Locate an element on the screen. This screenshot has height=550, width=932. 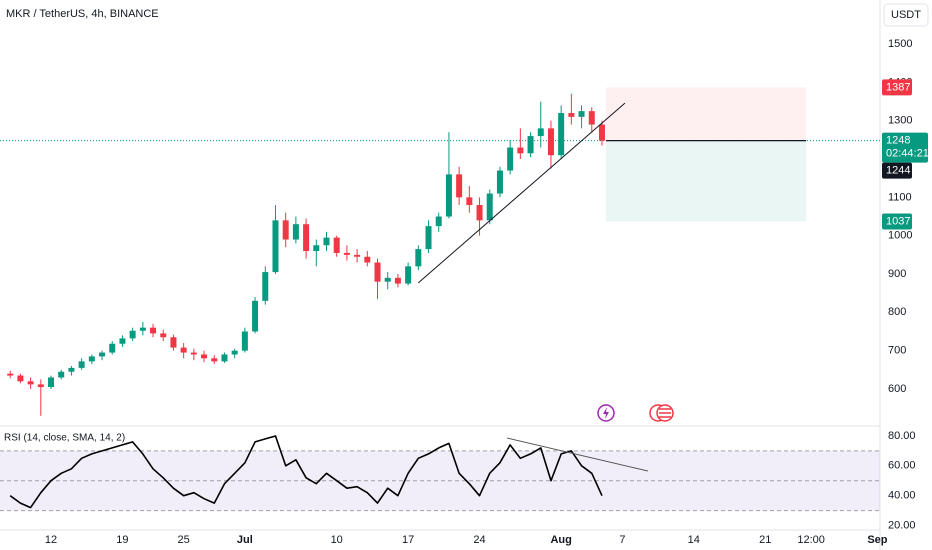
event-icon-glyph is located at coordinates (665, 413).